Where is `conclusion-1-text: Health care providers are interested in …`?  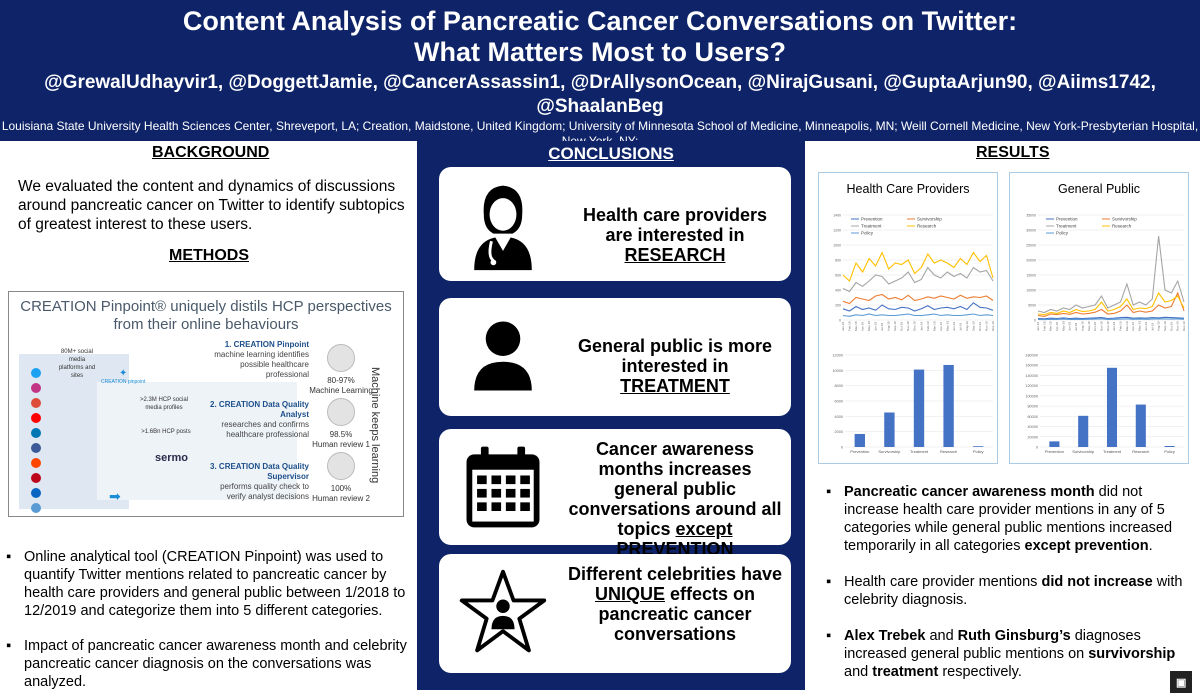
conclusion-1-text: Health care providers are interested in … is located at coordinates (675, 235).